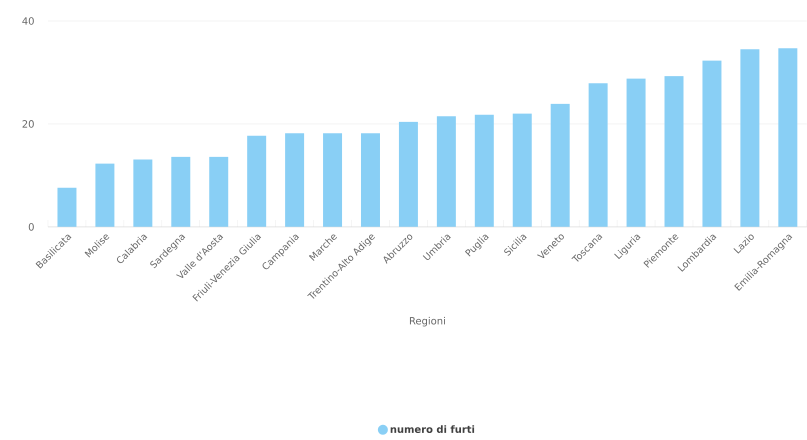 The height and width of the screenshot is (440, 807). I want to click on y-tick-label: 40, so click(28, 21).